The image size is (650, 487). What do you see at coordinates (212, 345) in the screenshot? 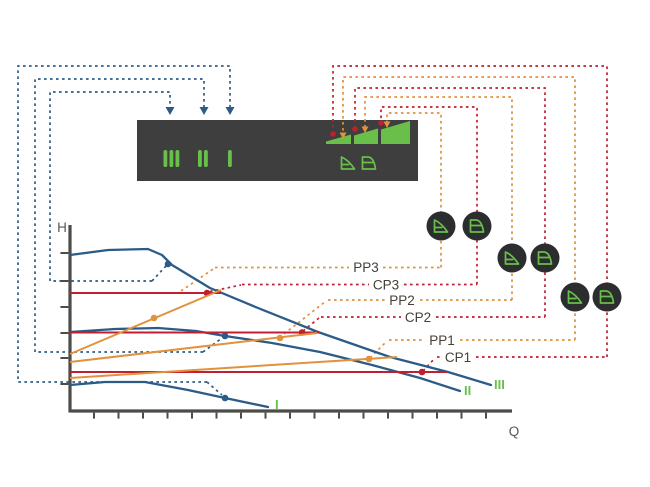
I see `speed-connector-diagonal-ii` at bounding box center [212, 345].